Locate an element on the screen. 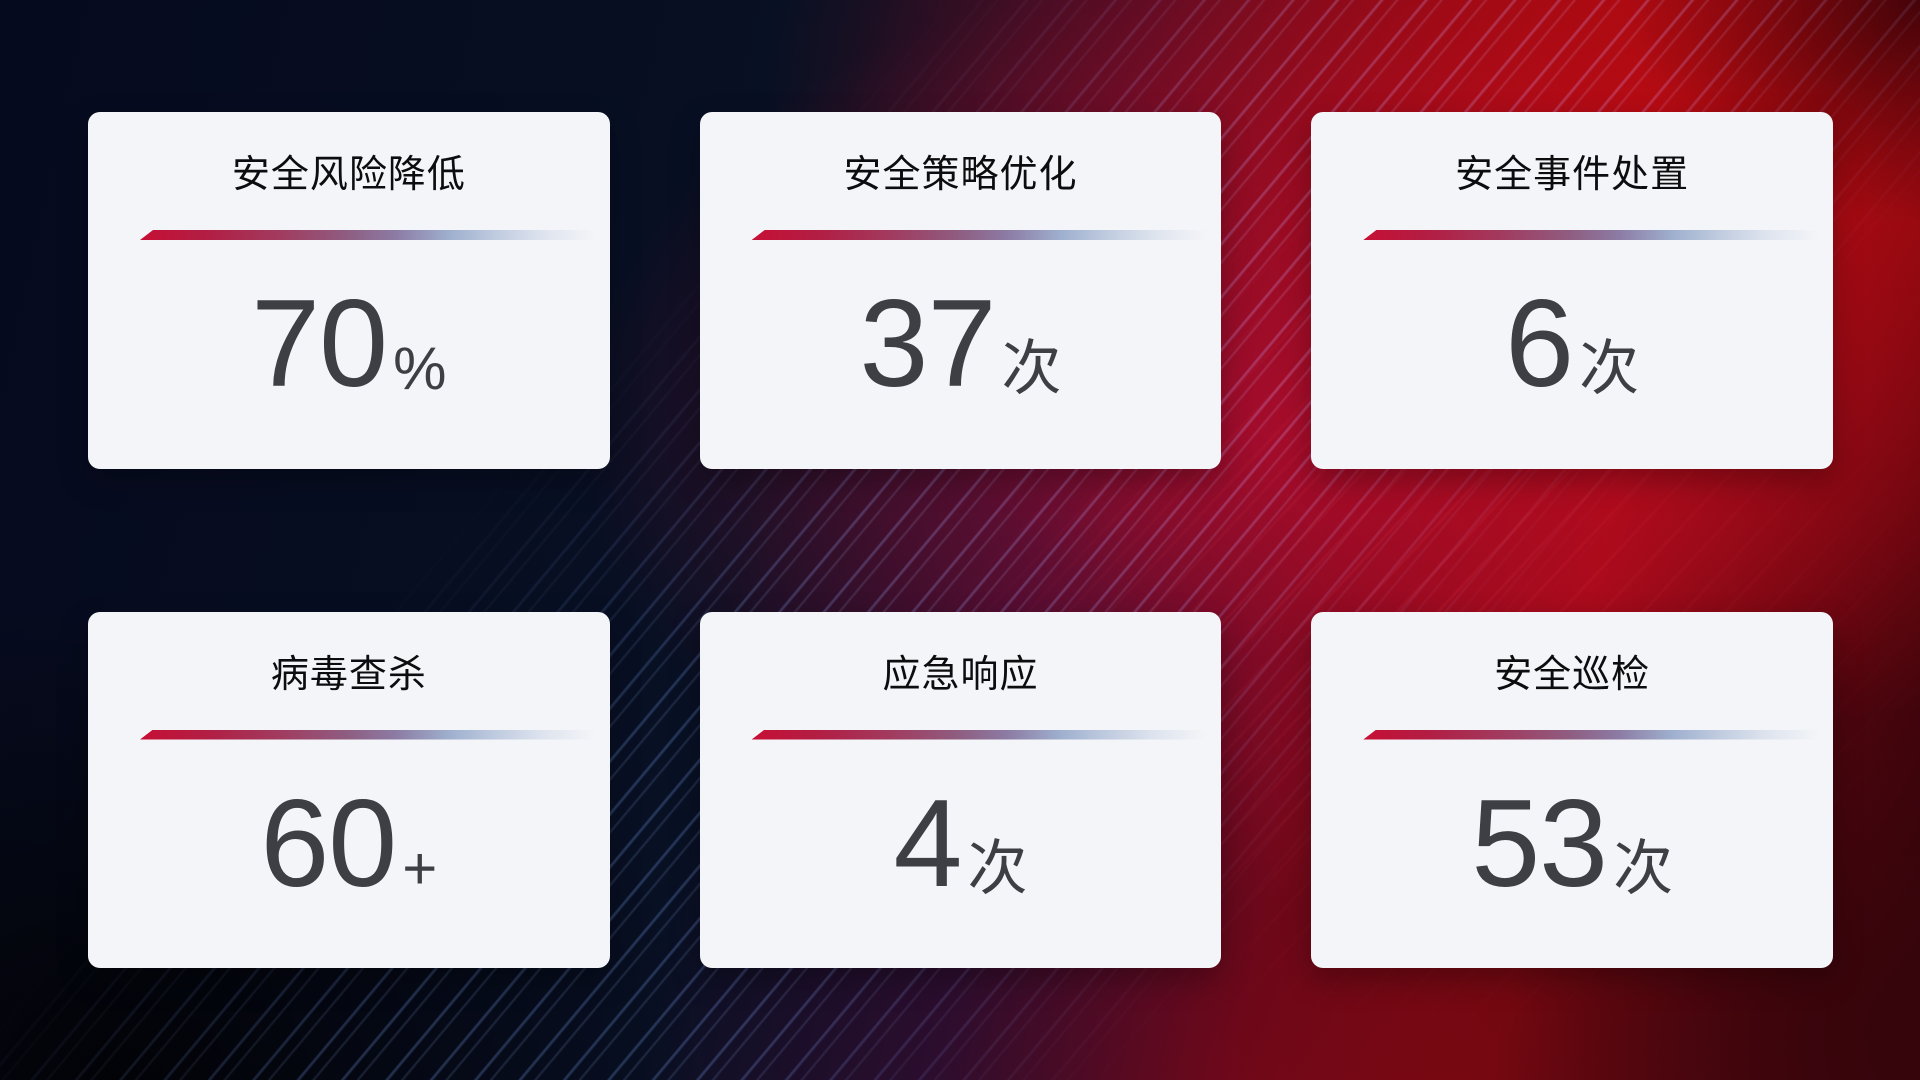 This screenshot has height=1080, width=1920. card-title: 安全事件处置 is located at coordinates (1572, 175).